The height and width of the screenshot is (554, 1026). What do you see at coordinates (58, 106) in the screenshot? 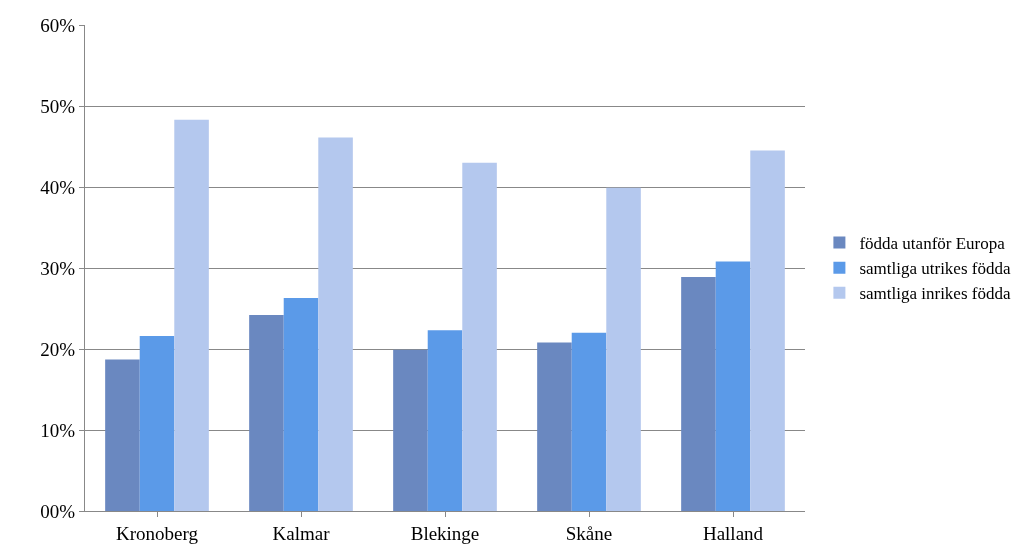
I see `y-tick-label: 50%` at bounding box center [58, 106].